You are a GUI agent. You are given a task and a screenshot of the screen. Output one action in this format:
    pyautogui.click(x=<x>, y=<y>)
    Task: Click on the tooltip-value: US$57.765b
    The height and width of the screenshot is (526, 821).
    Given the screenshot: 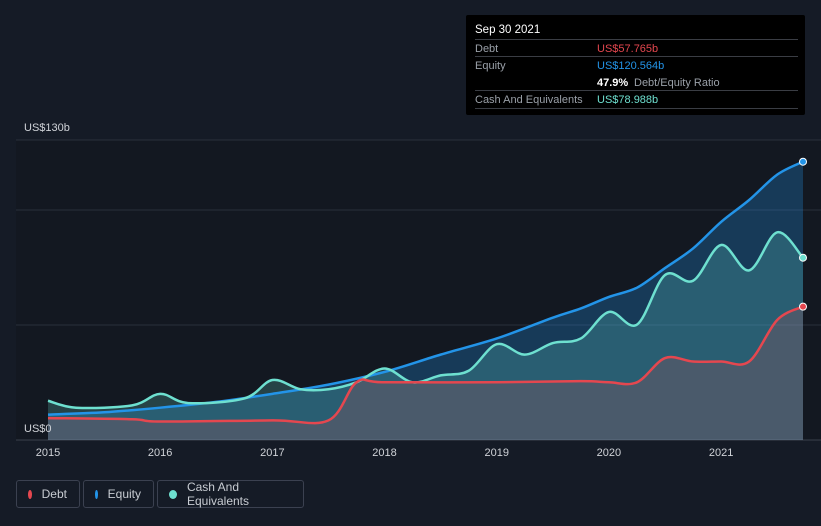 What is the action you would take?
    pyautogui.click(x=628, y=49)
    